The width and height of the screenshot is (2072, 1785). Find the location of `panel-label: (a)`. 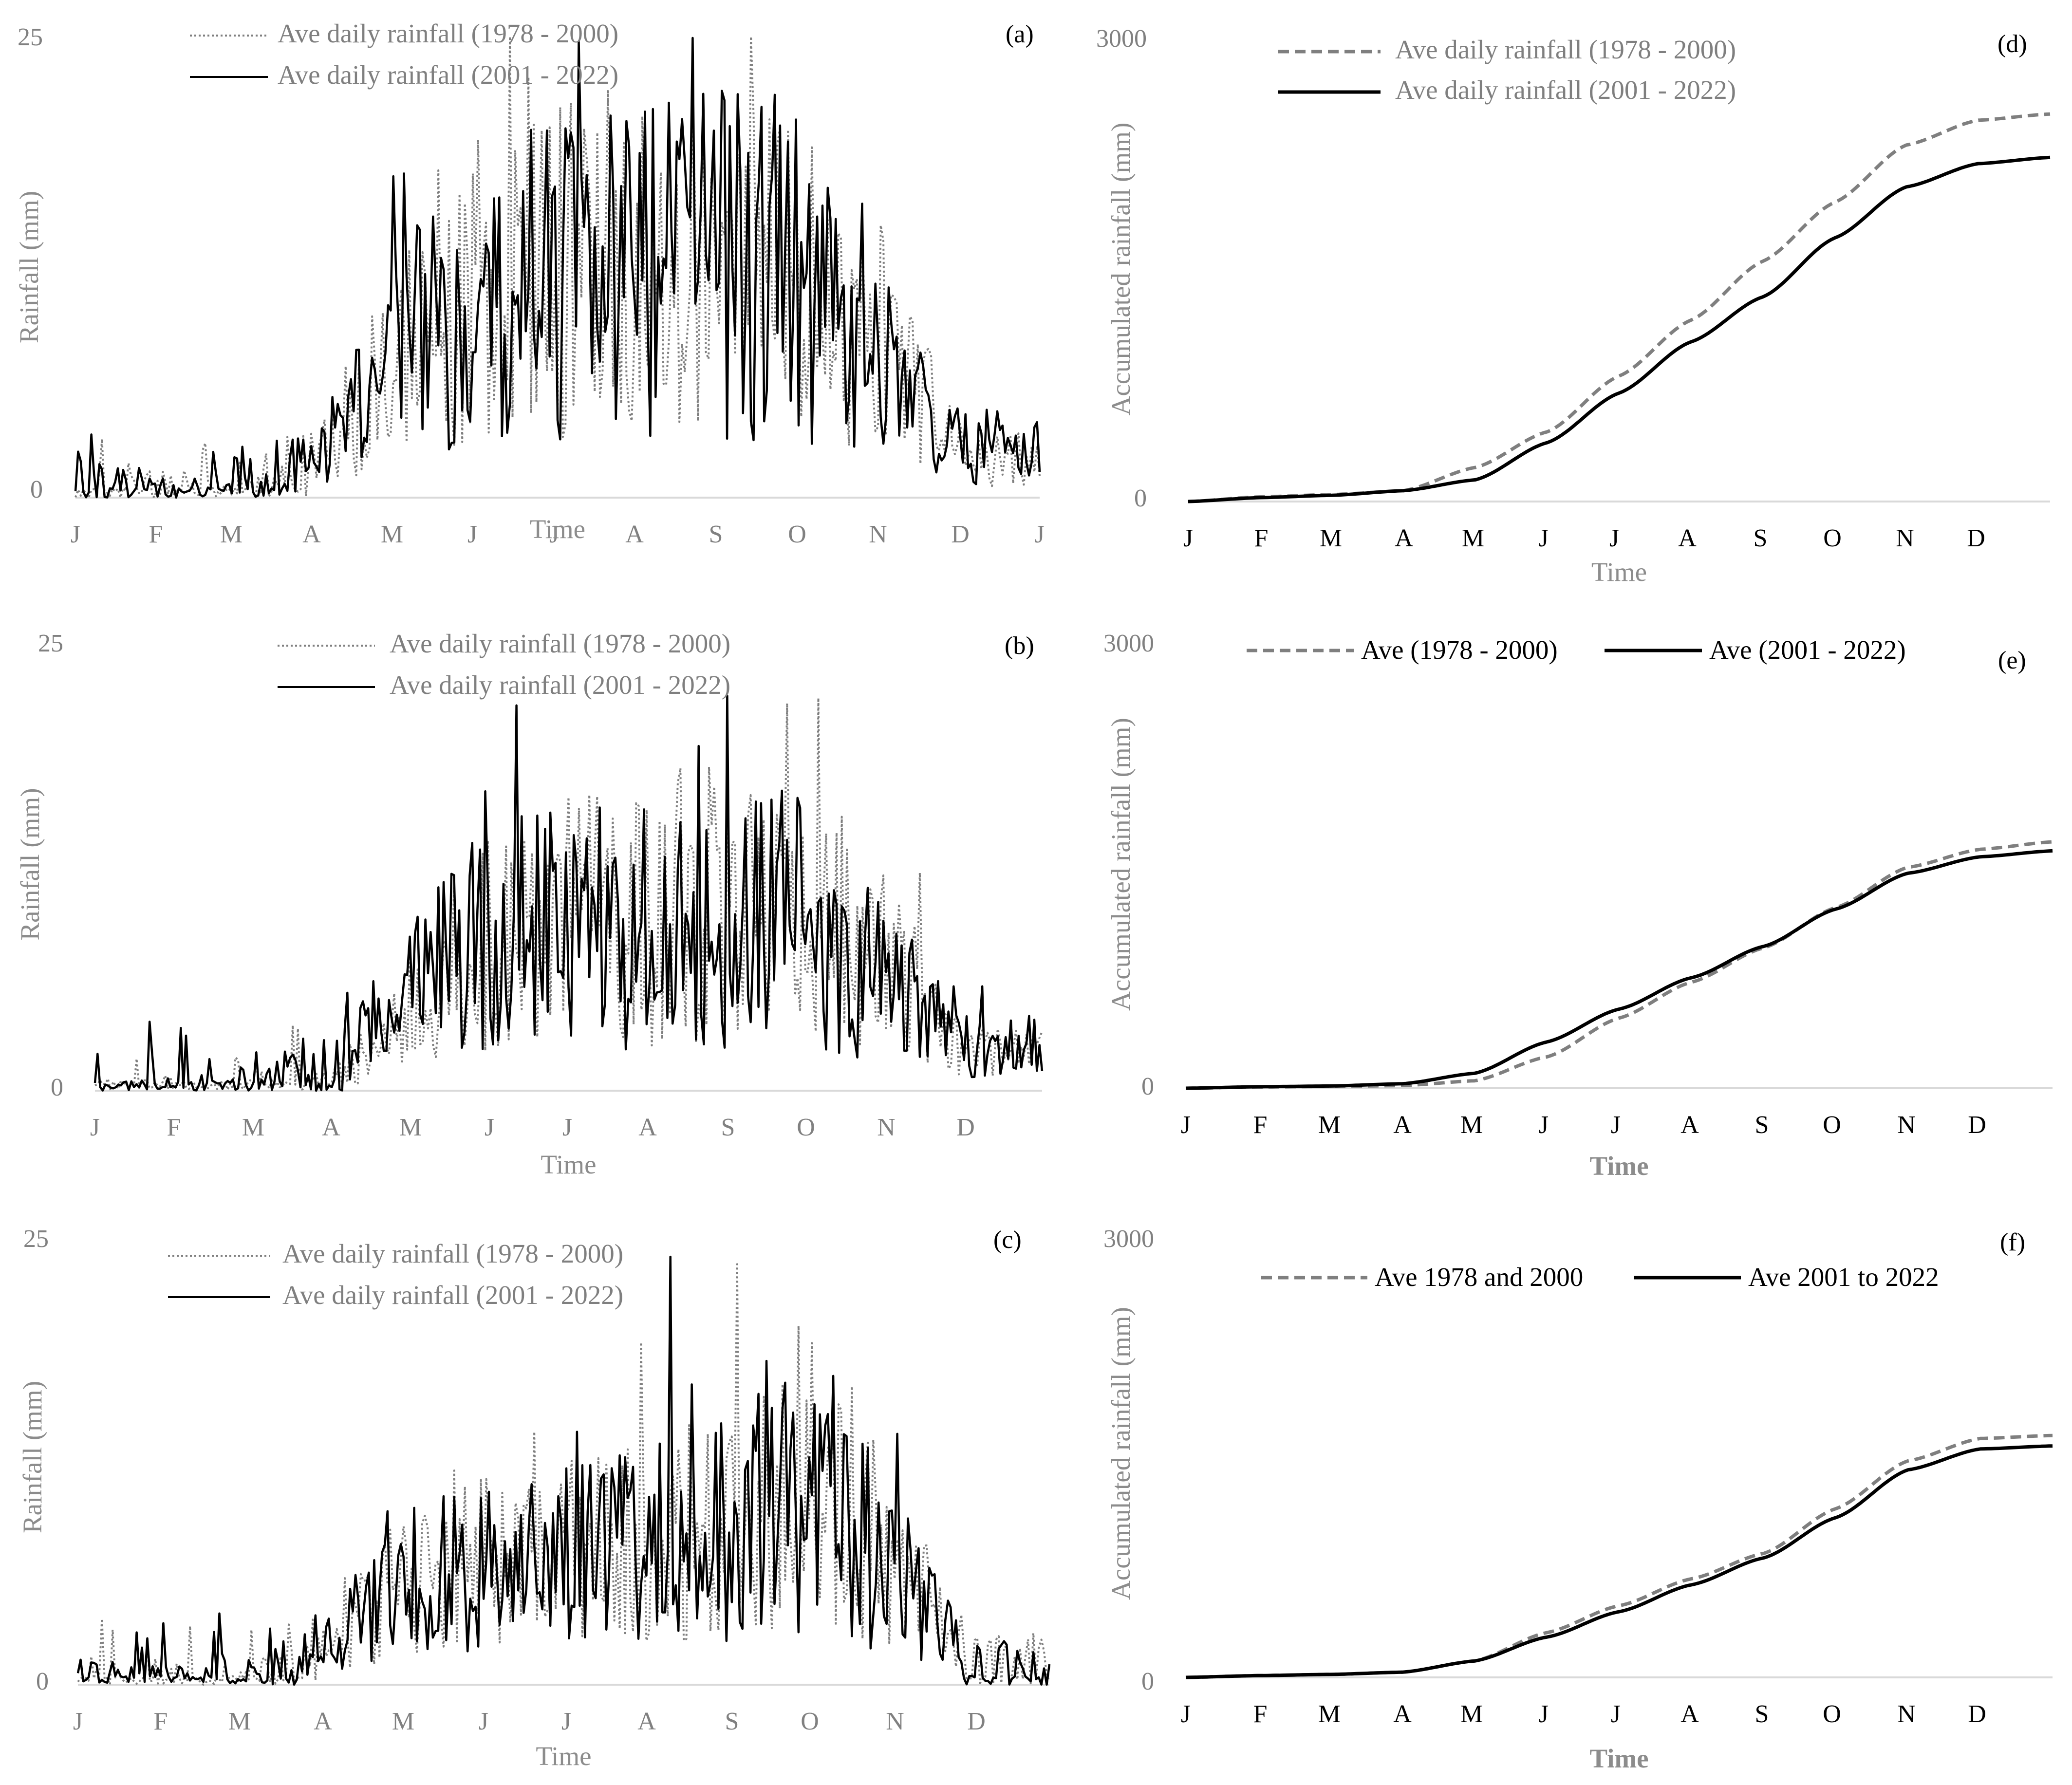

panel-label: (a) is located at coordinates (1020, 34).